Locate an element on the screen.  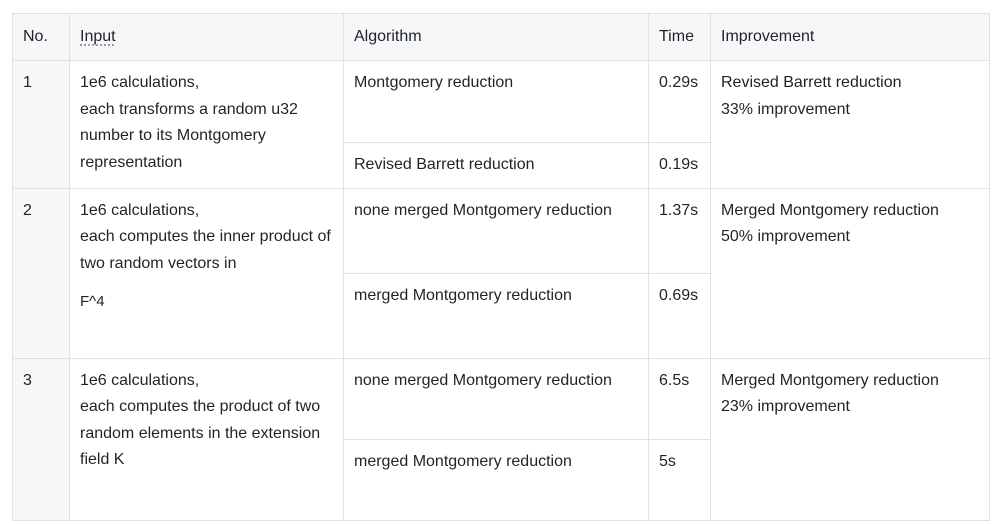
improvement-value: 33% improvement is located at coordinates (785, 109).